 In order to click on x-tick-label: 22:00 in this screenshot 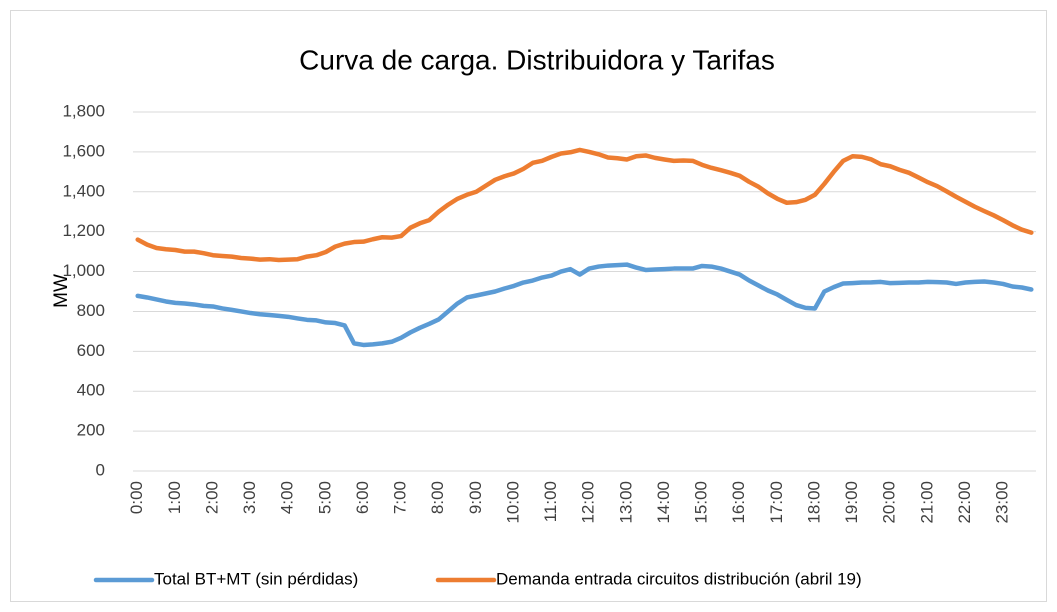, I will do `click(964, 502)`.